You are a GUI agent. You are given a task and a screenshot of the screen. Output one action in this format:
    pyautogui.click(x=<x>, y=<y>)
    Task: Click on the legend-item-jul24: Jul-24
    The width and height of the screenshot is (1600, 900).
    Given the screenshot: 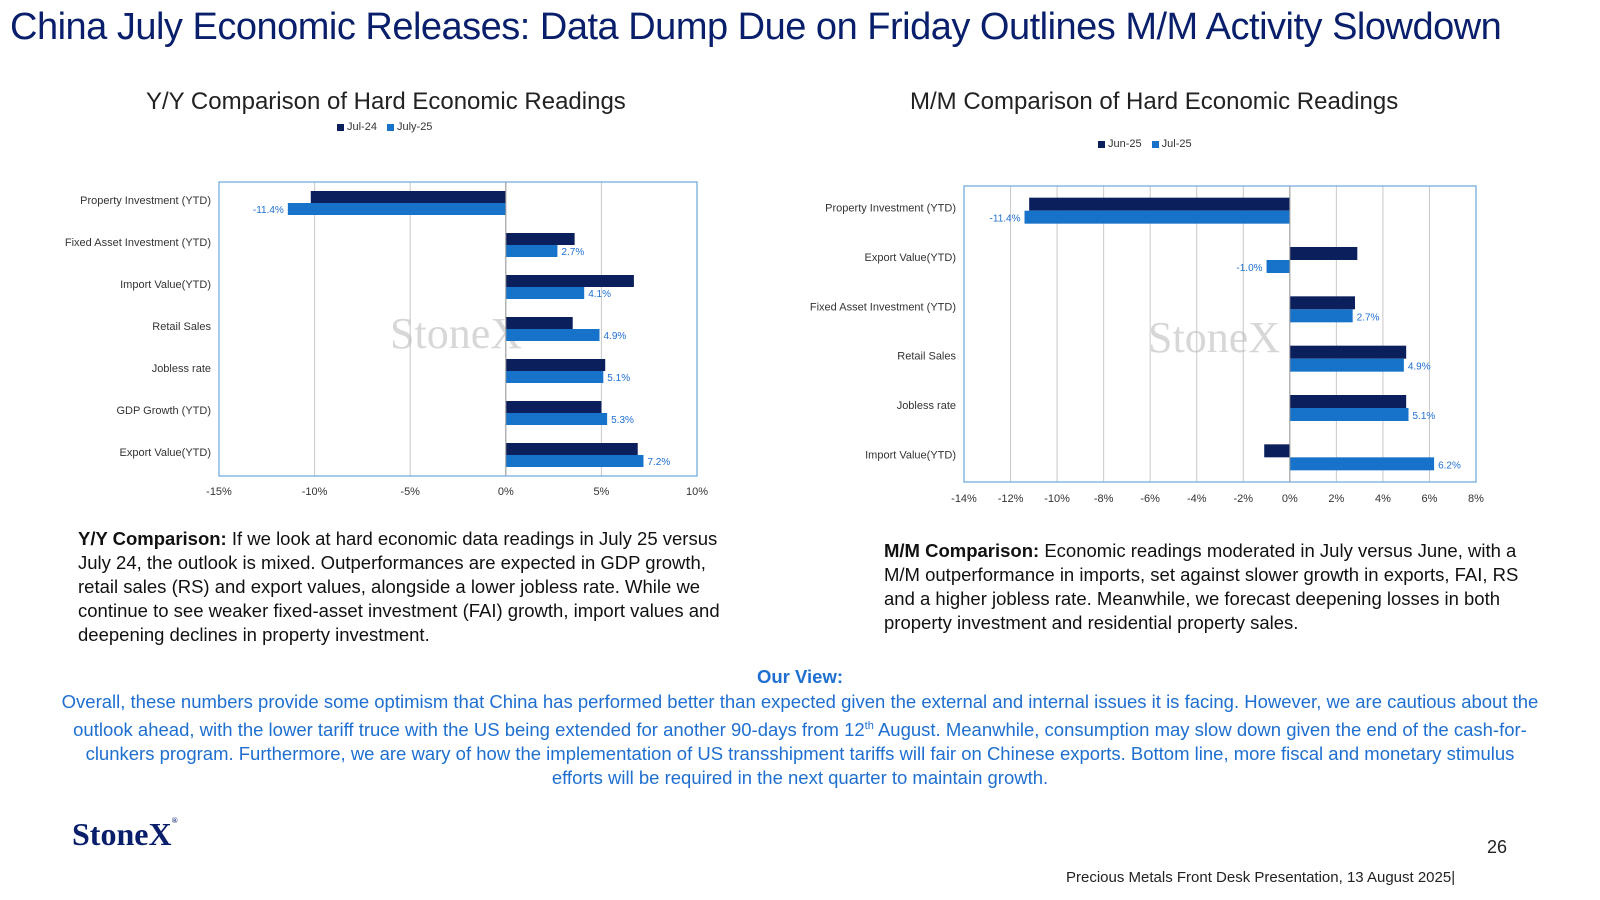 What is the action you would take?
    pyautogui.click(x=357, y=127)
    